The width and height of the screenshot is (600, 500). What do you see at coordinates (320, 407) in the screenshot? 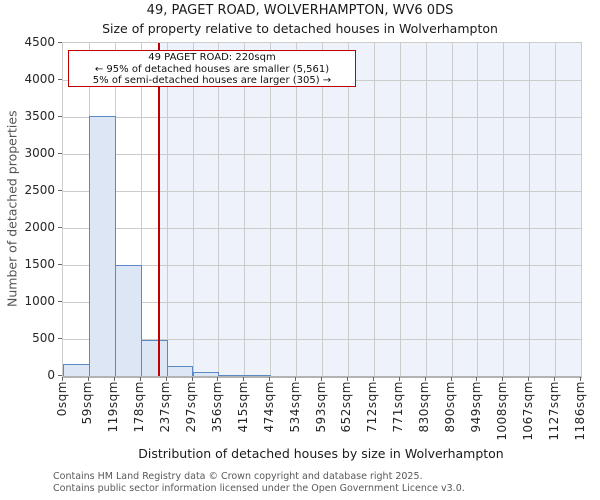
I see `x-tick-label: 593sqm` at bounding box center [320, 407].